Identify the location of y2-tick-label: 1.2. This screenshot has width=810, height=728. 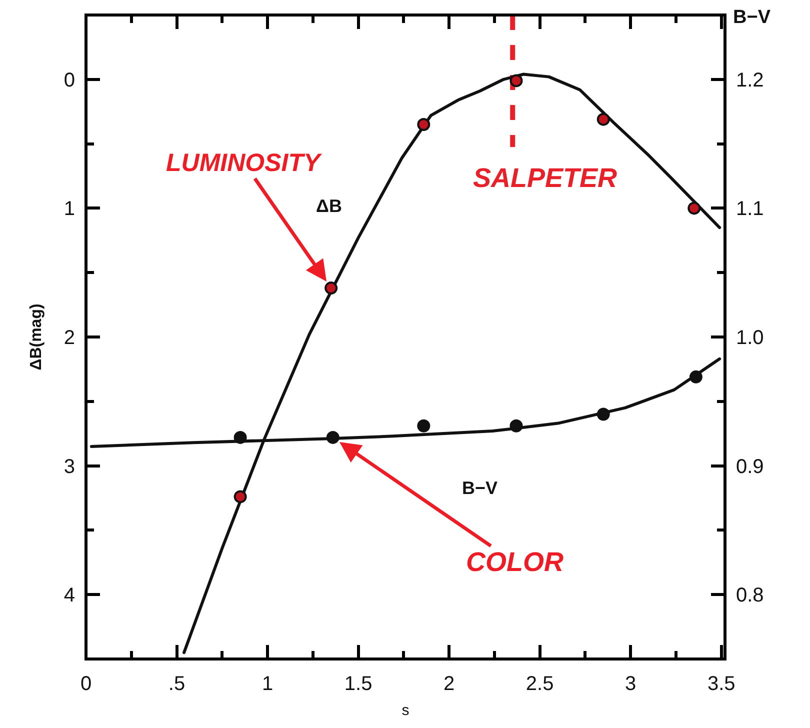
(750, 80).